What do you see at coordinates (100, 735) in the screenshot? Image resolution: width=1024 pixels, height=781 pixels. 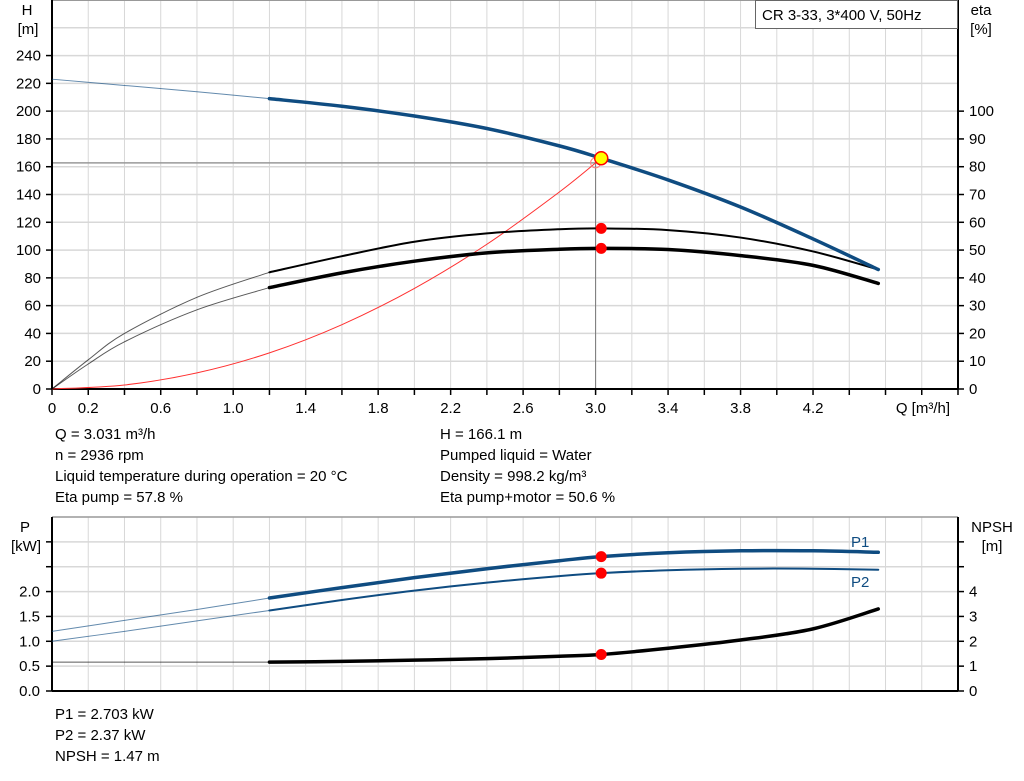 I see `info-p2: P2 = 2.37 kW` at bounding box center [100, 735].